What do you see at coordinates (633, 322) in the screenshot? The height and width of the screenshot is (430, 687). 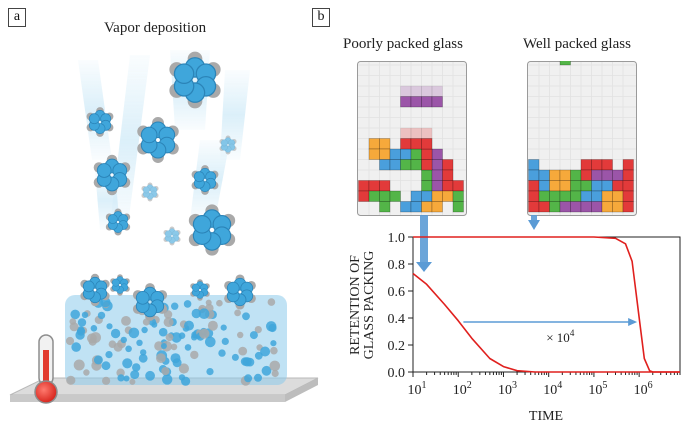 I see `shift-arrow-head` at bounding box center [633, 322].